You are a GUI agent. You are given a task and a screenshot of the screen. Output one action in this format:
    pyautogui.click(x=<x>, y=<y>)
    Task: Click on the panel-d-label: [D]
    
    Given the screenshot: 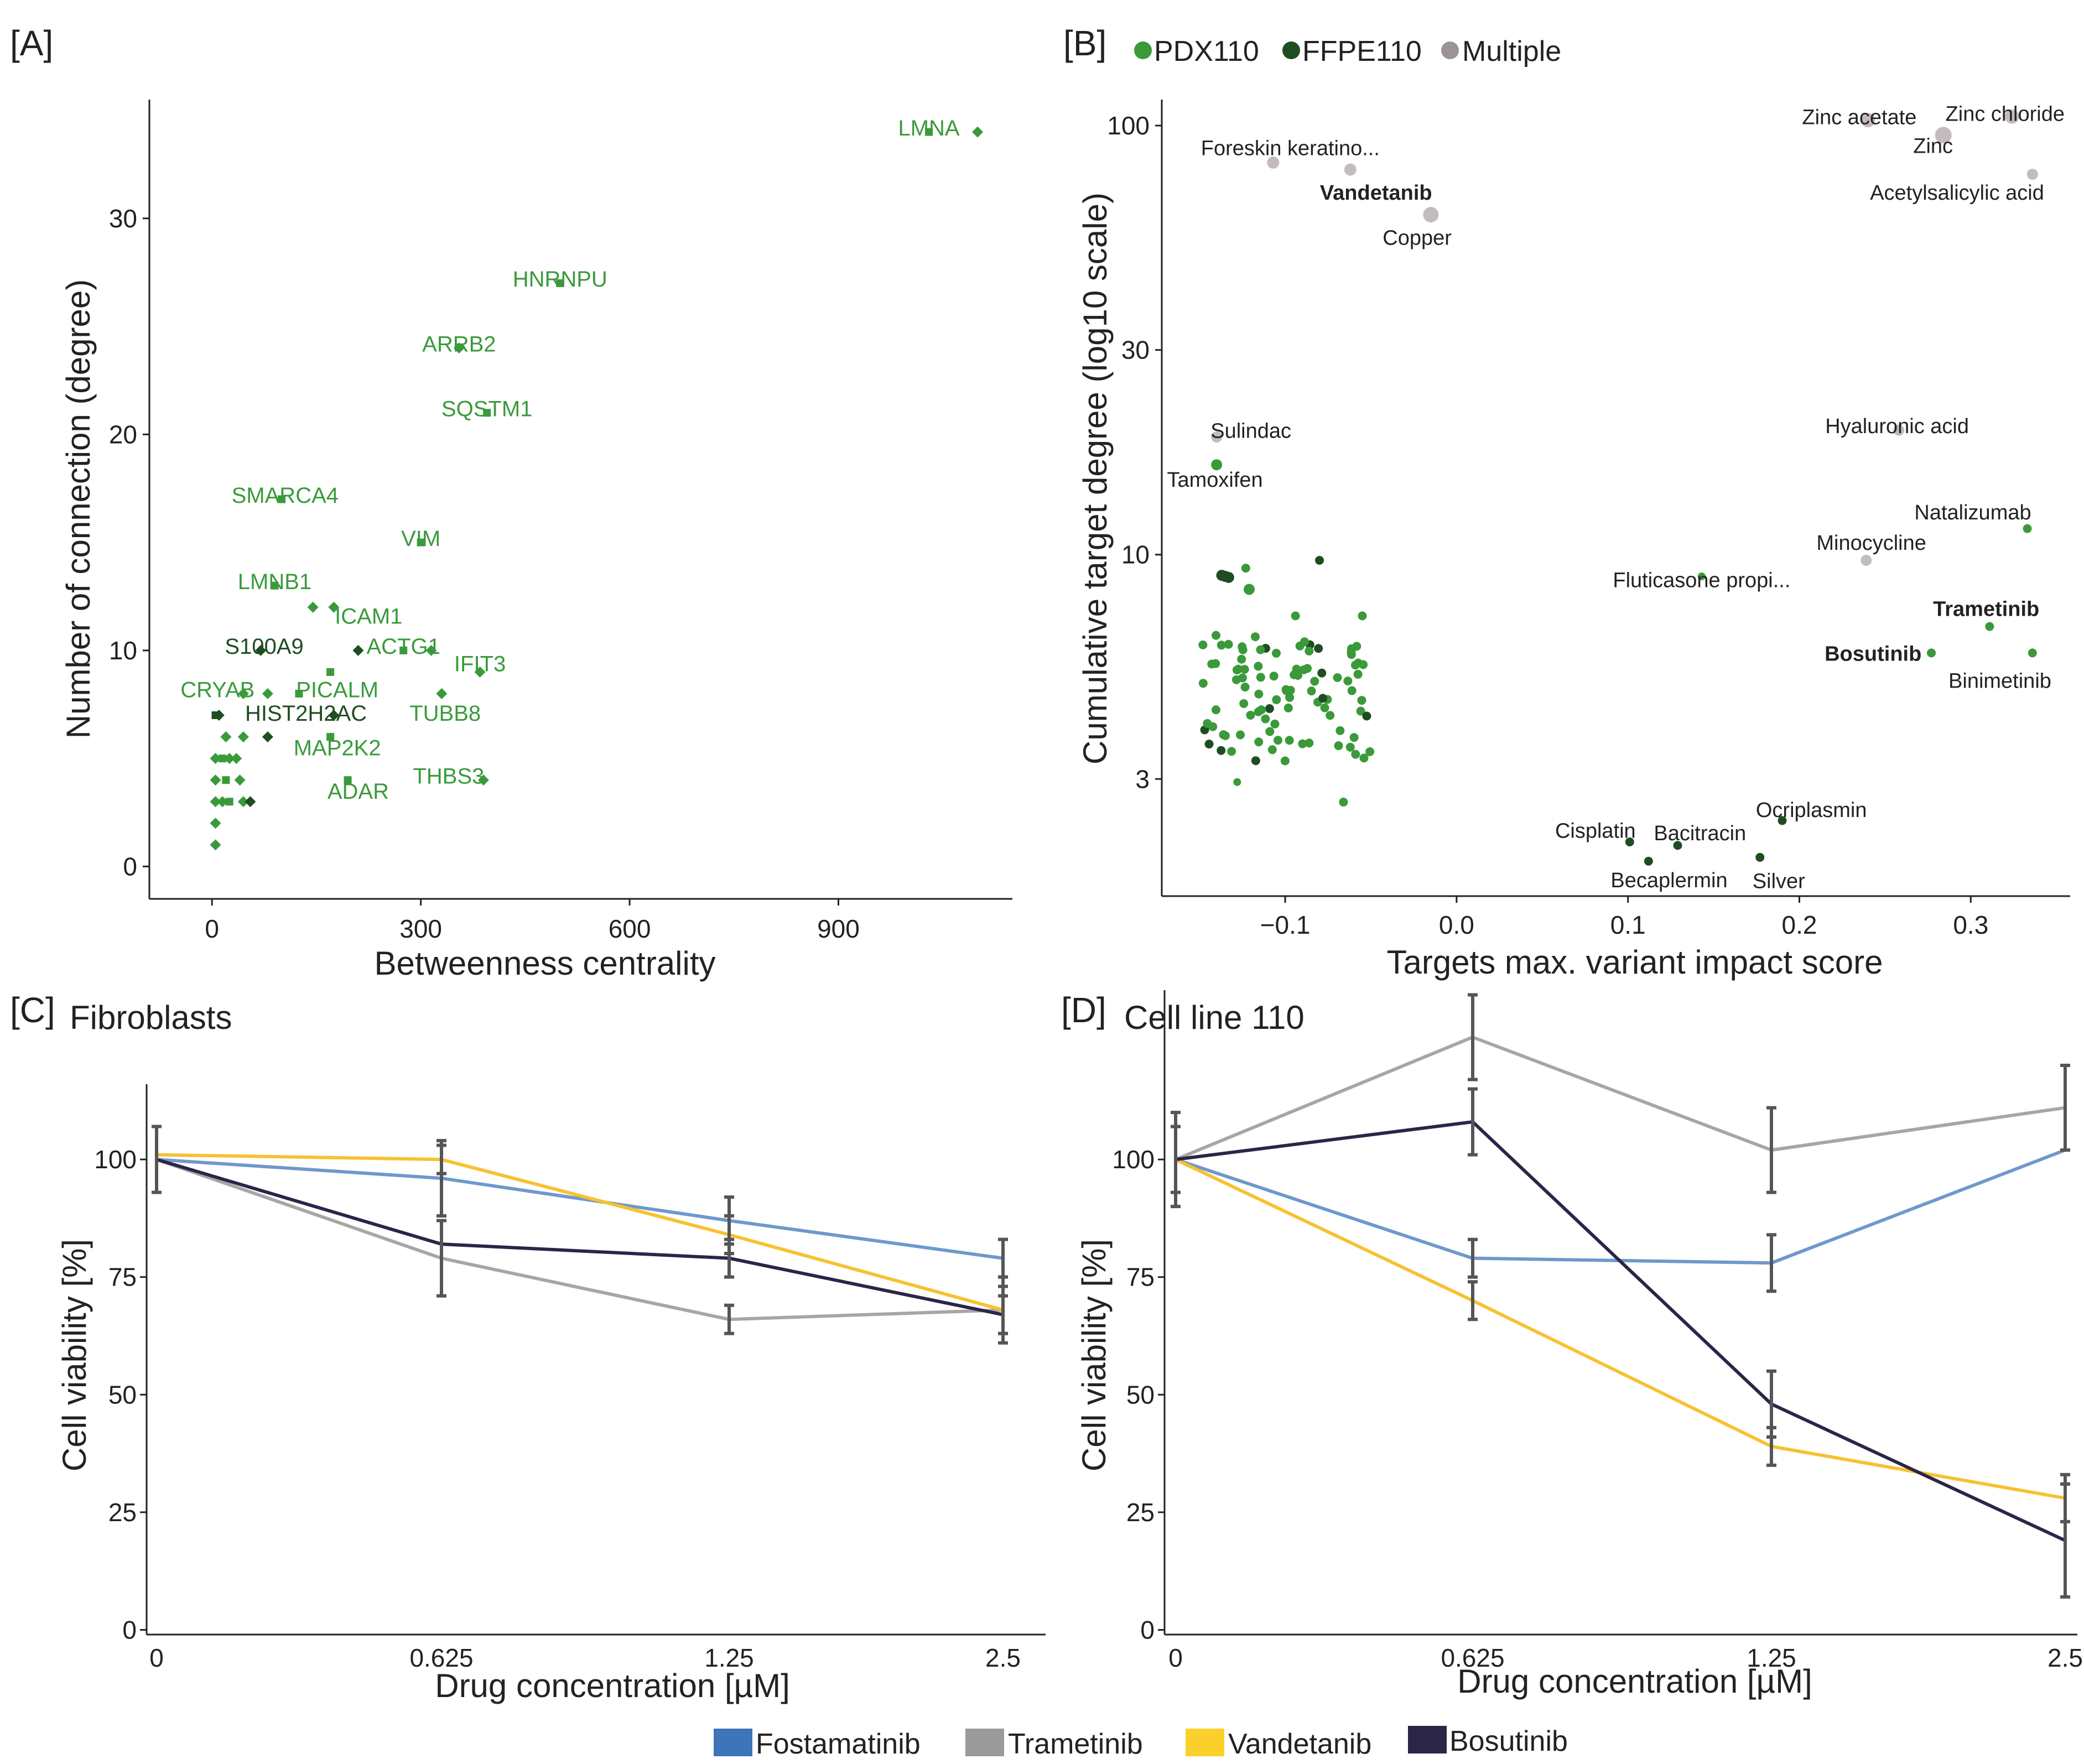 What is the action you would take?
    pyautogui.click(x=1084, y=1010)
    